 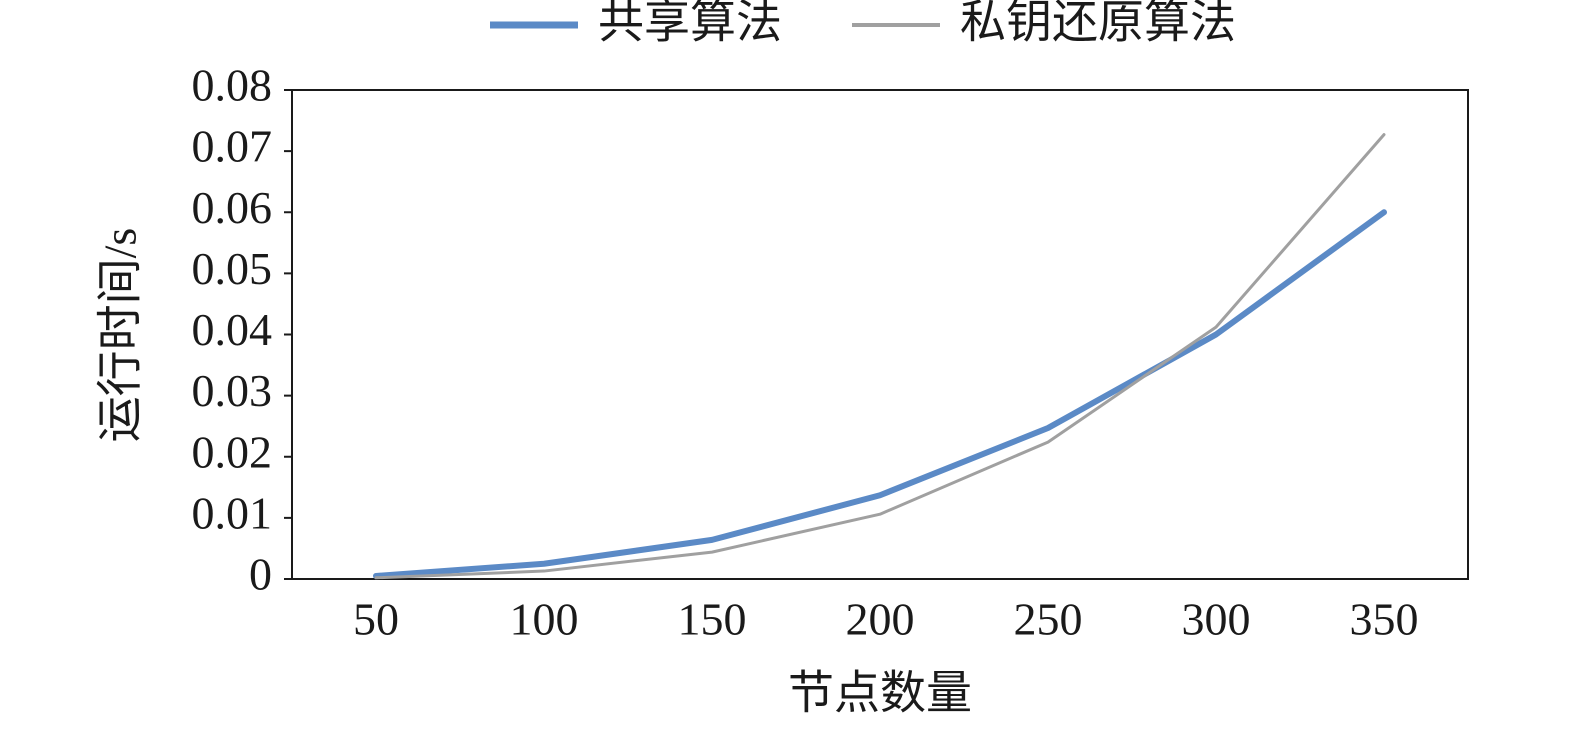 I want to click on x-tick-label: 200, so click(x=880, y=619).